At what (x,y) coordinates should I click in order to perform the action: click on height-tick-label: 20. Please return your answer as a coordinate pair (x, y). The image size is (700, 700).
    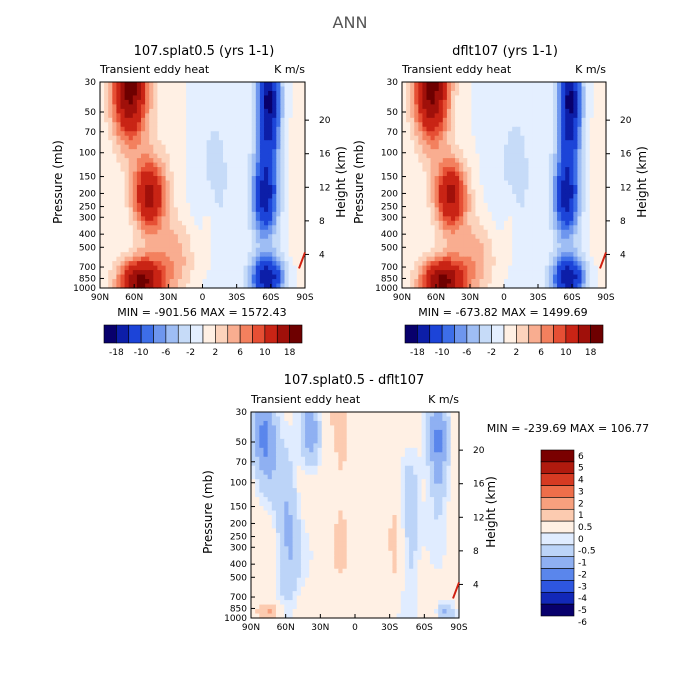
    Looking at the image, I should click on (325, 121).